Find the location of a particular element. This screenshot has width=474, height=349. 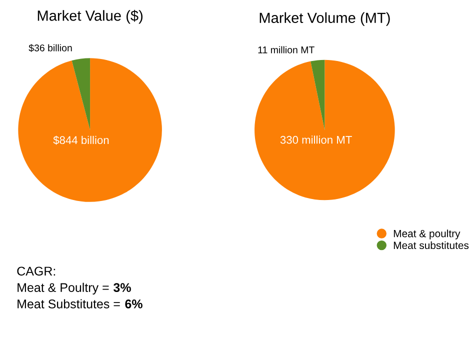

data-label: $36 billion is located at coordinates (50, 48).